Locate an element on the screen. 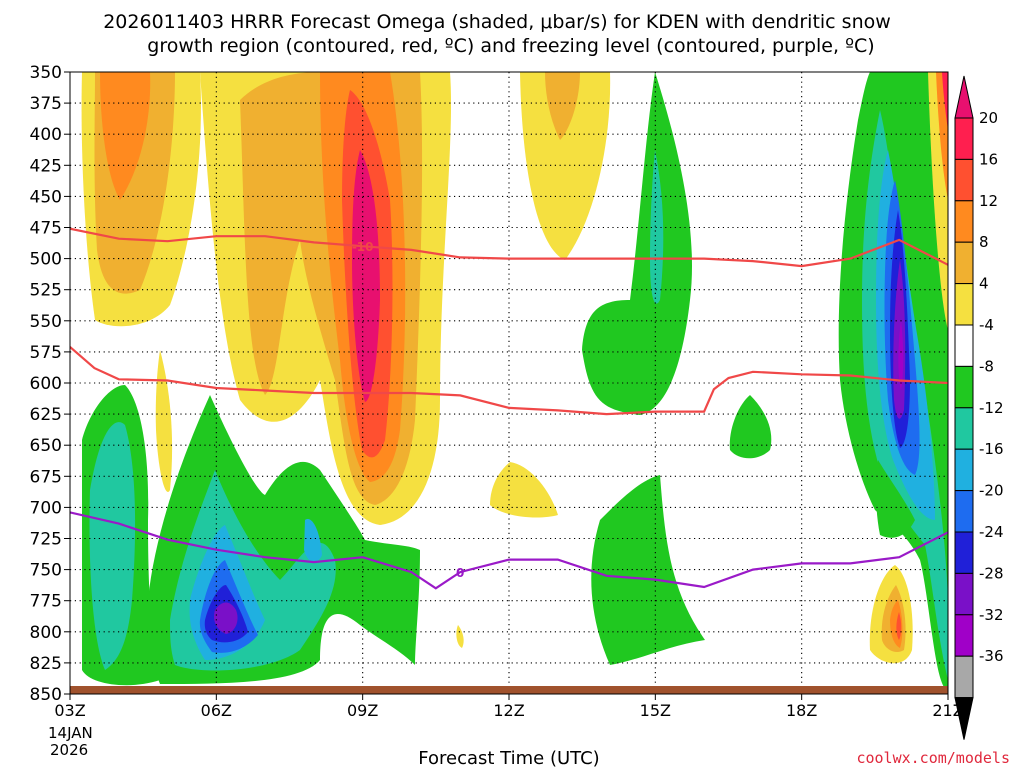  colorbar-top-arrow is located at coordinates (964, 97).